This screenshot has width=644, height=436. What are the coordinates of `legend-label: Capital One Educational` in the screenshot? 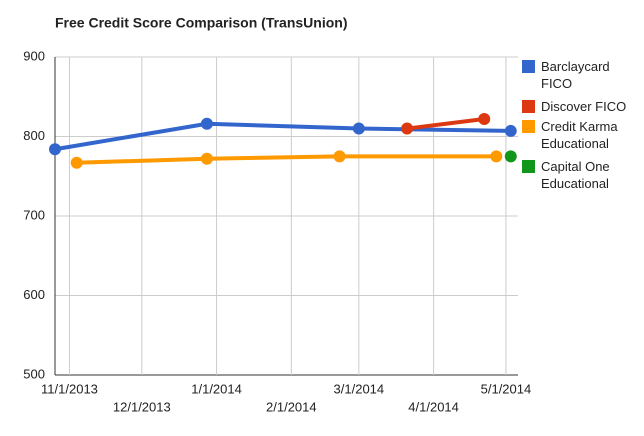 It's located at (575, 175).